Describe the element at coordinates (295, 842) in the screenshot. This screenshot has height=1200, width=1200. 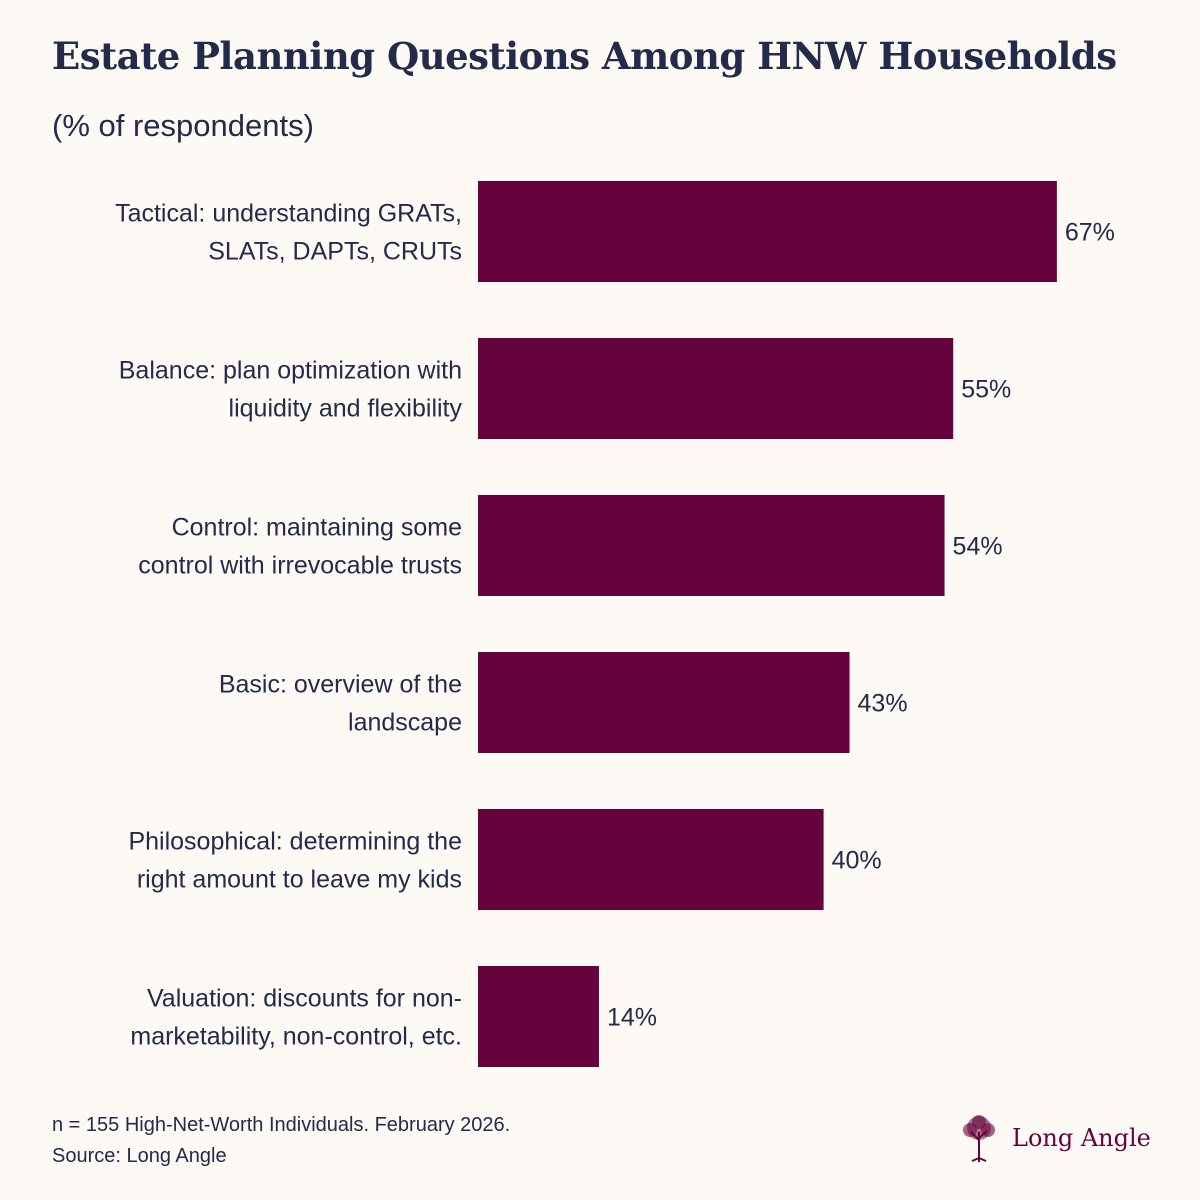
I see `category-label-4-line-0: Philosophical: determining the` at that location.